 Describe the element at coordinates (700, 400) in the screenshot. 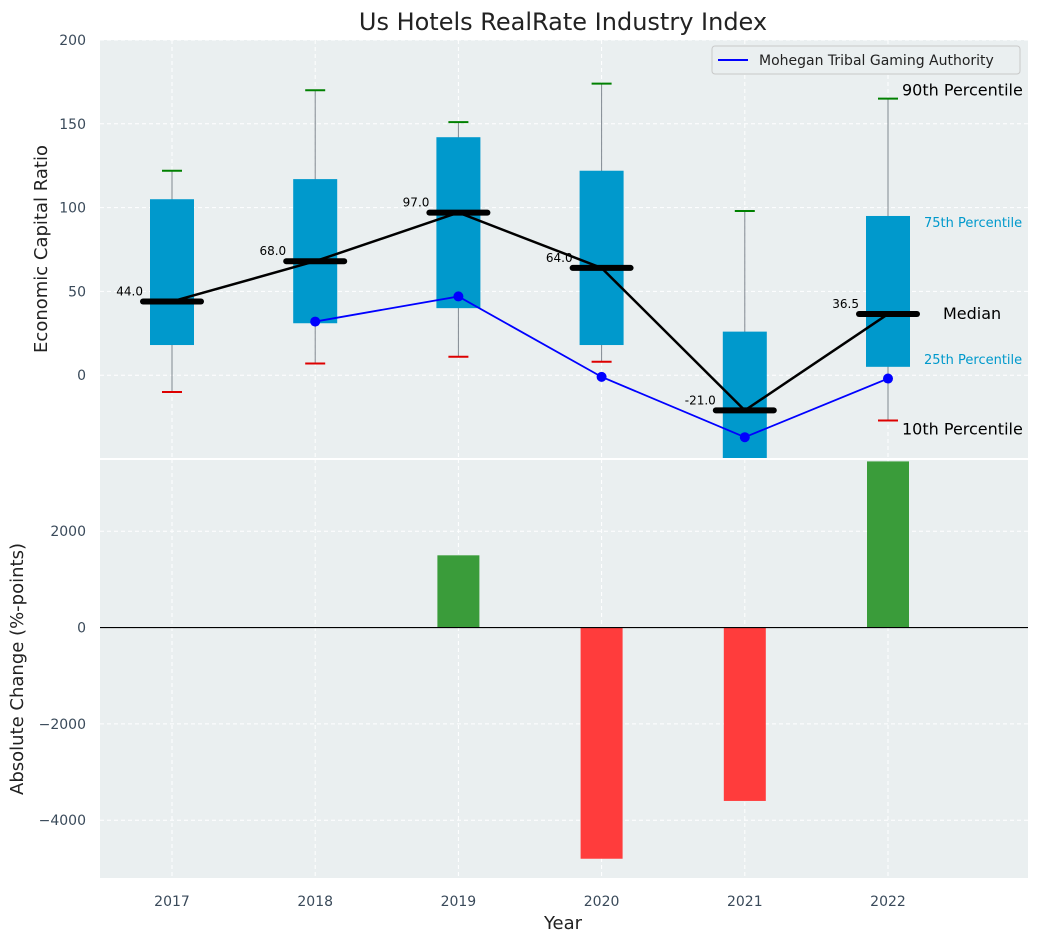

I see `median-value-label: -21.0` at that location.